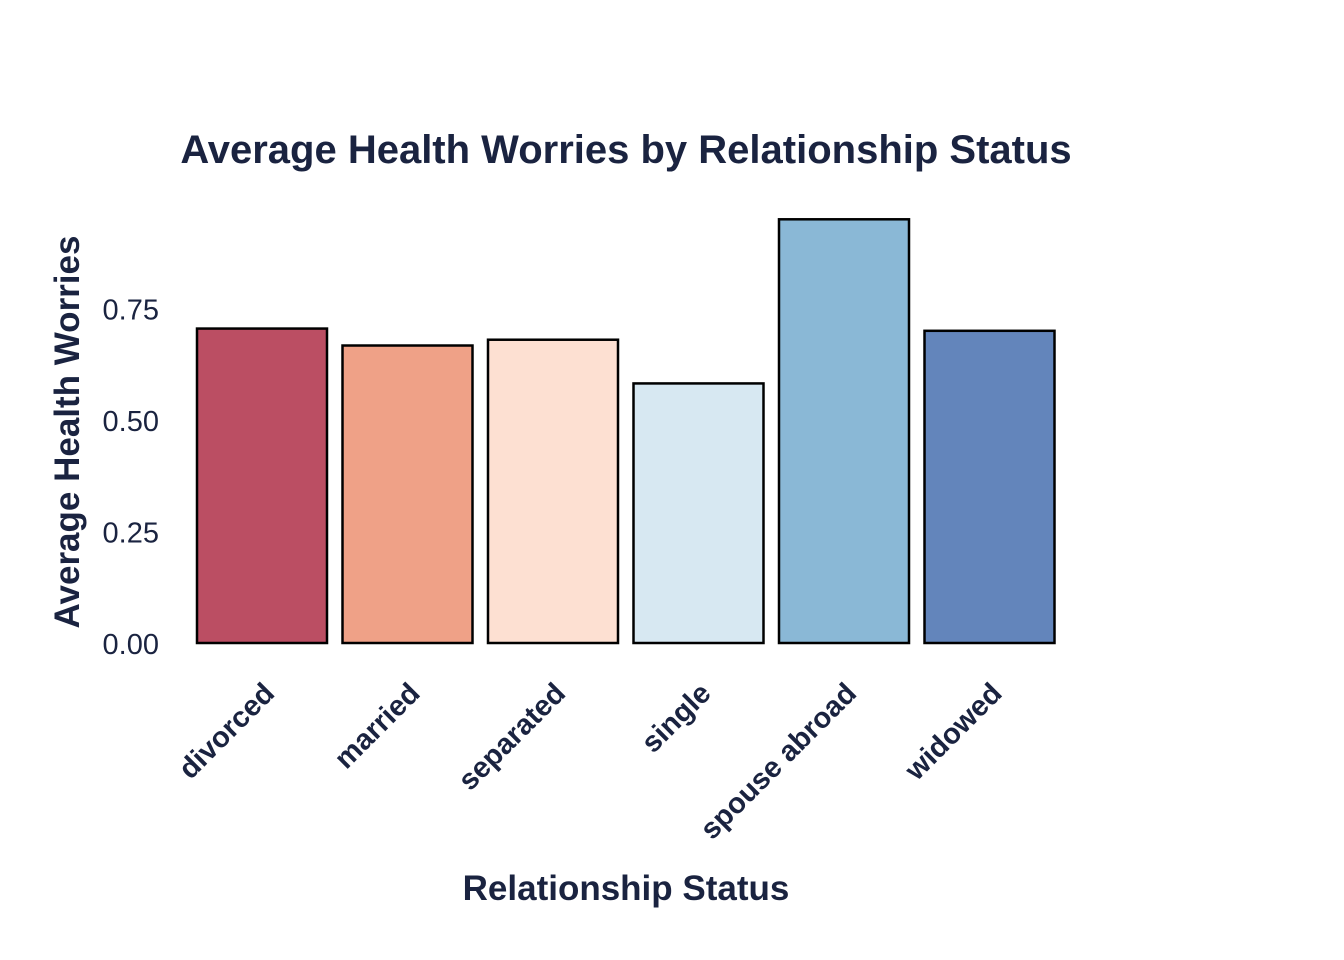  I want to click on y-tick-label: 0.00, so click(131, 645).